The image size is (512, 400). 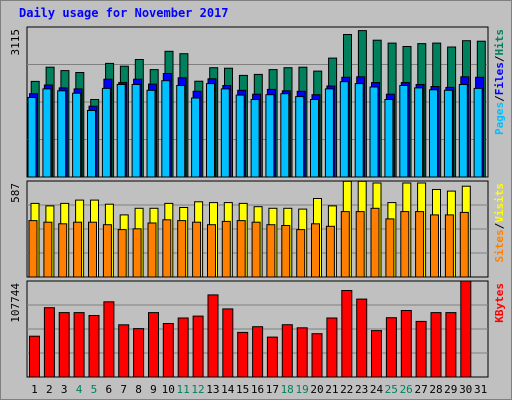 I want to click on day-label-30: 30, so click(x=465, y=389).